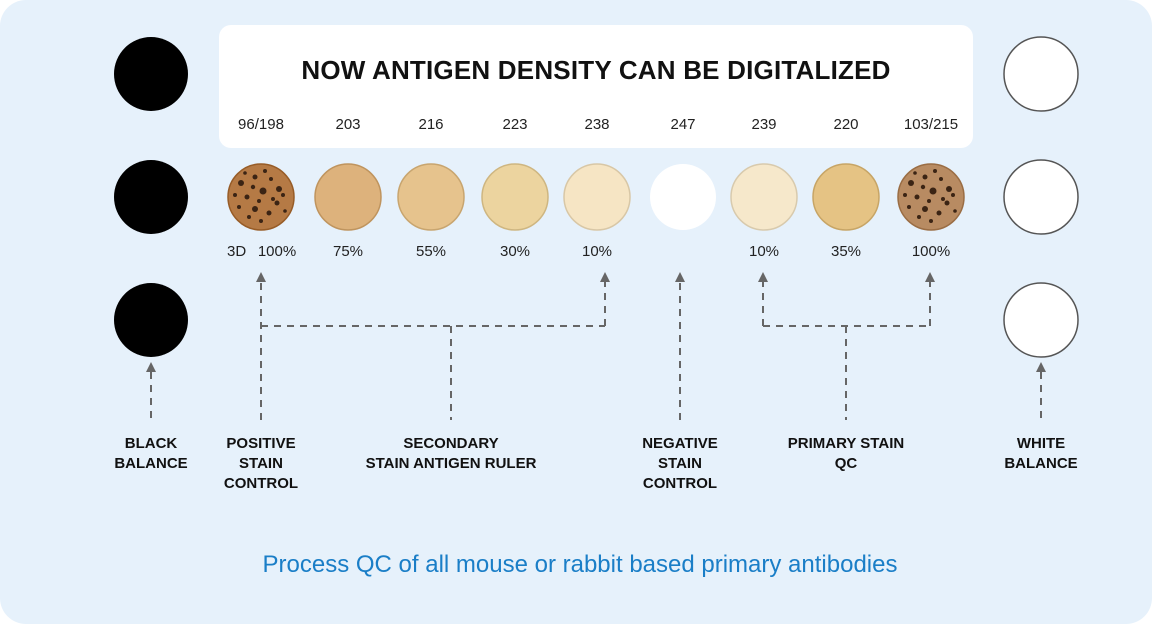  I want to click on sample-value: 238, so click(597, 124).